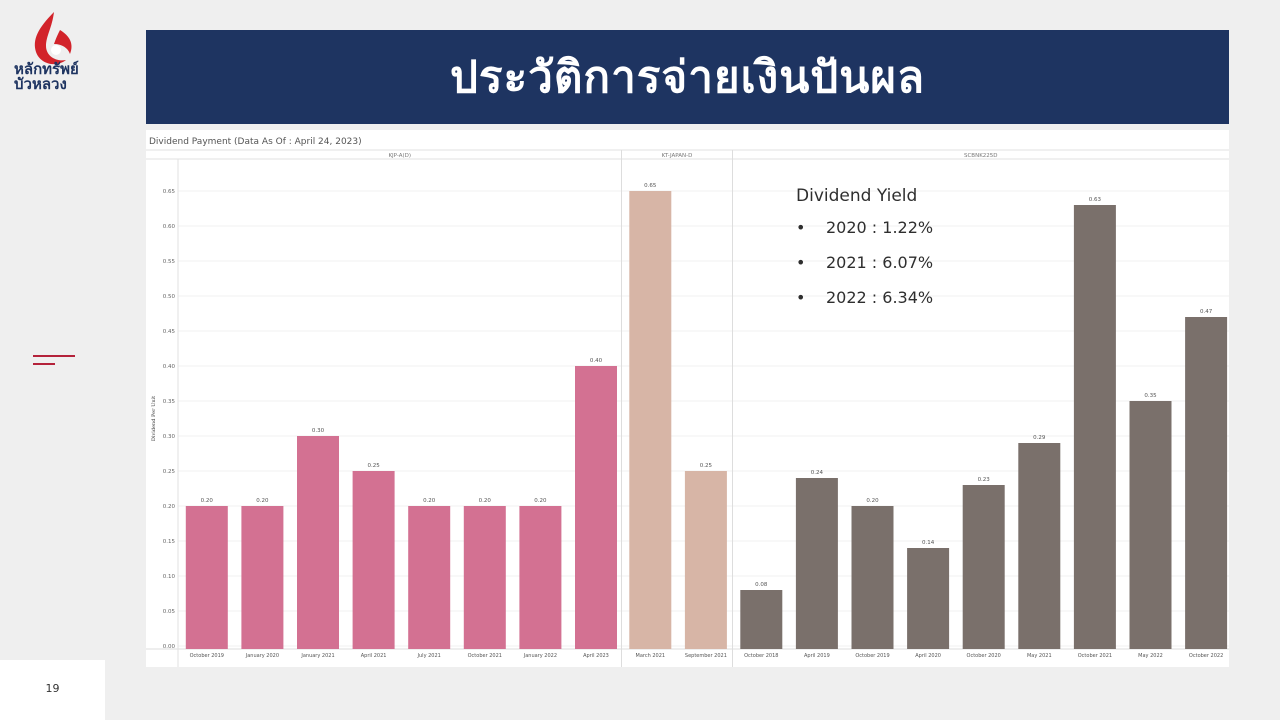 This screenshot has width=1280, height=720. What do you see at coordinates (880, 262) in the screenshot?
I see `dividend-yield-2021: 2021 : 6.07%` at bounding box center [880, 262].